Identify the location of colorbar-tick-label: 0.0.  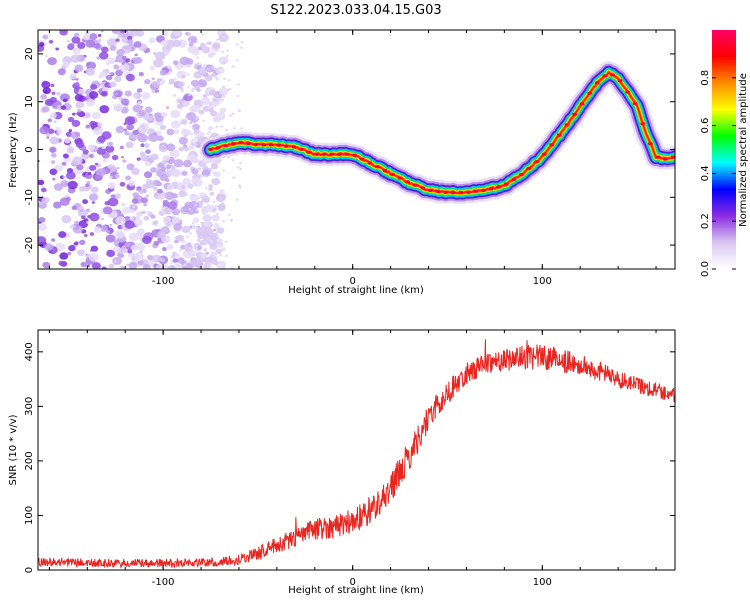
(705, 269).